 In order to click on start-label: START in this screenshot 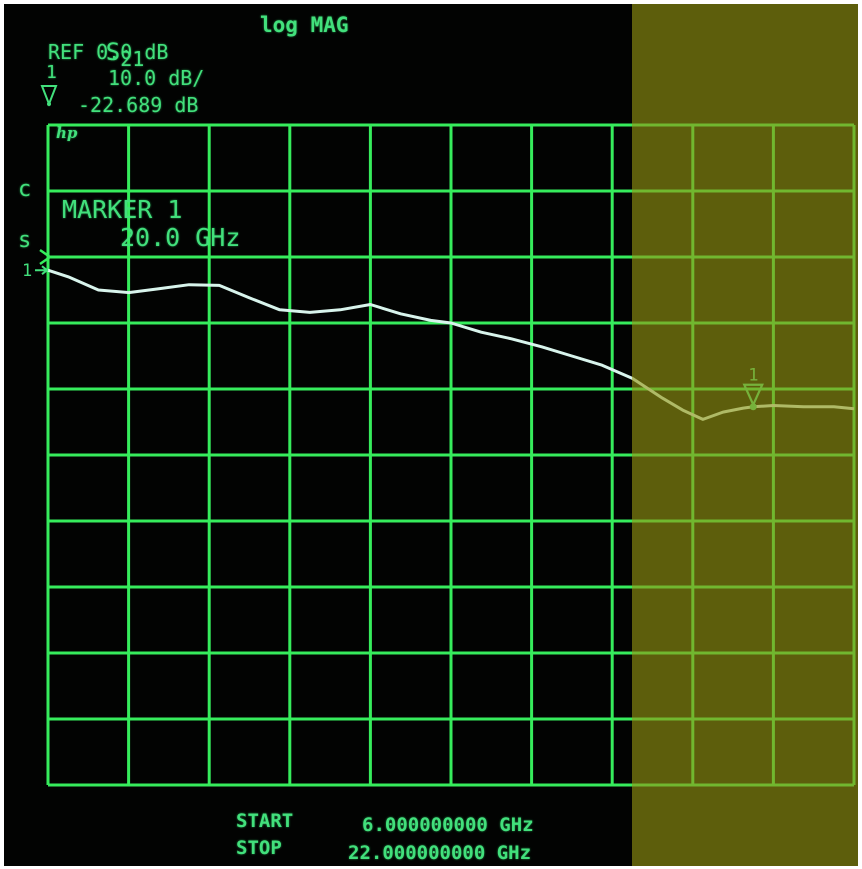, I will do `click(265, 821)`.